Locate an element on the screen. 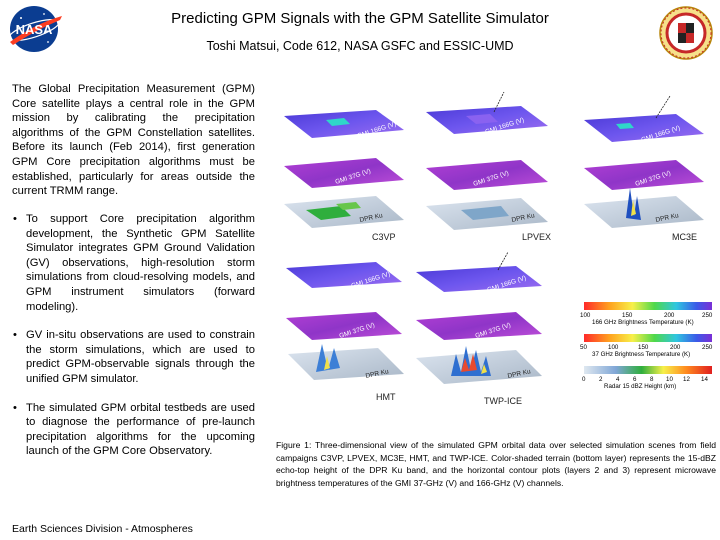 This screenshot has height=540, width=720. panel-label: HMT is located at coordinates (386, 397).